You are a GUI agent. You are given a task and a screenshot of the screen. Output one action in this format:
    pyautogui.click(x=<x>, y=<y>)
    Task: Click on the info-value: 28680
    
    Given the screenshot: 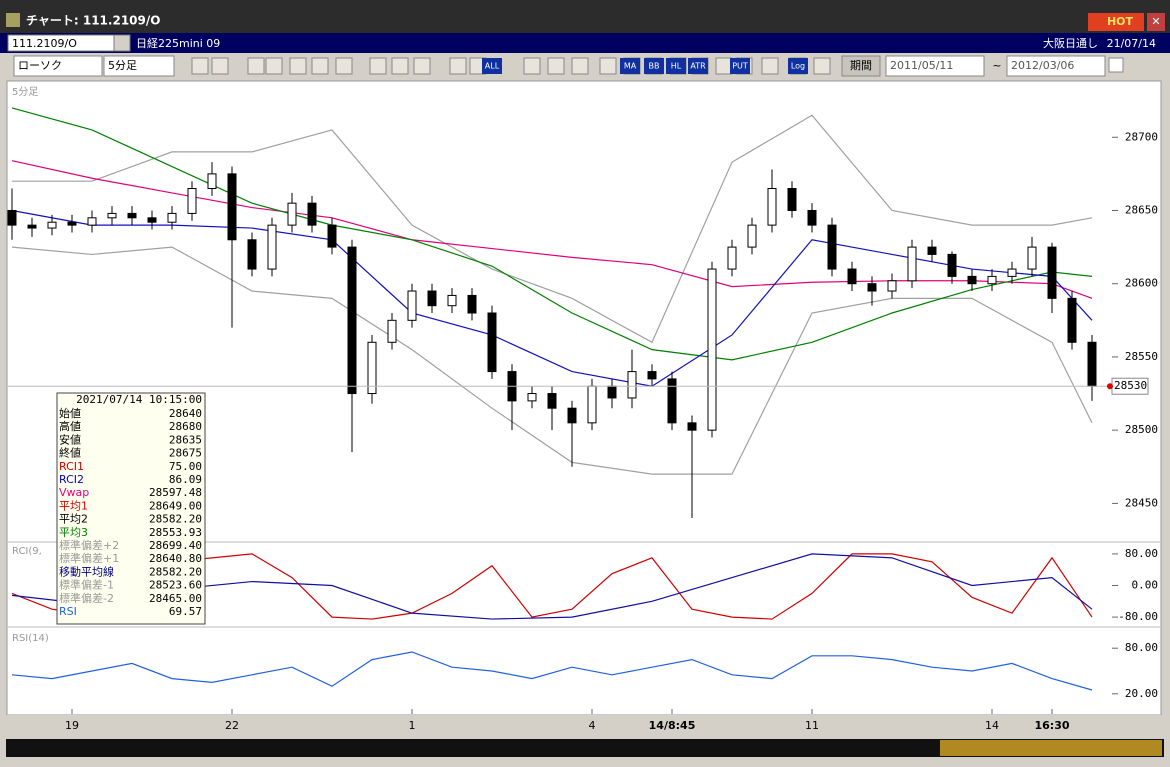 What is the action you would take?
    pyautogui.click(x=185, y=426)
    